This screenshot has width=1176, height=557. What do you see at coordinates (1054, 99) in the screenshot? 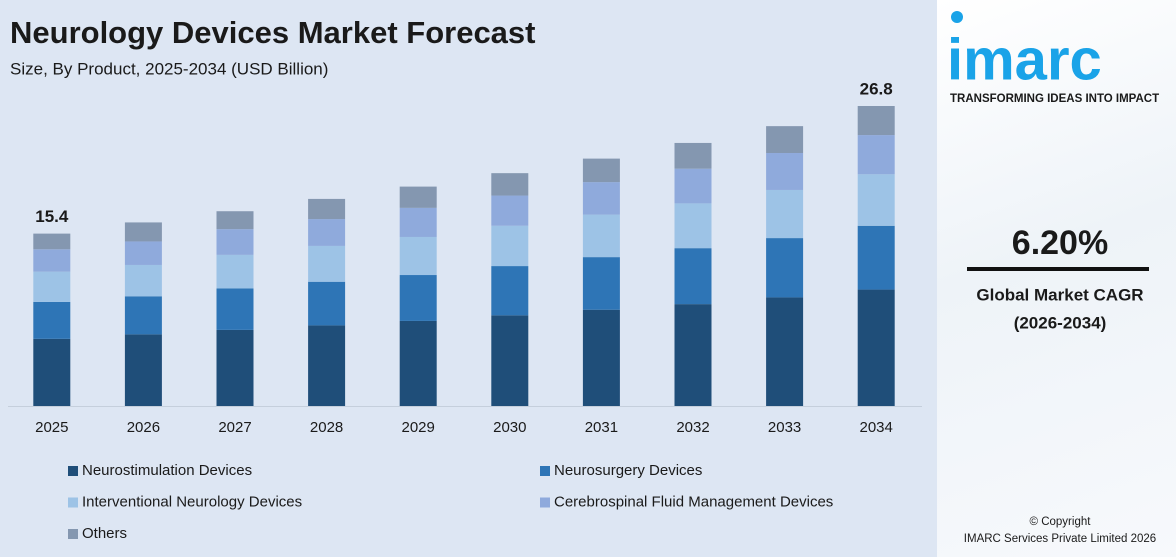
I see `tagline: TRANSFORMING IDEAS INTO IMPACT` at bounding box center [1054, 99].